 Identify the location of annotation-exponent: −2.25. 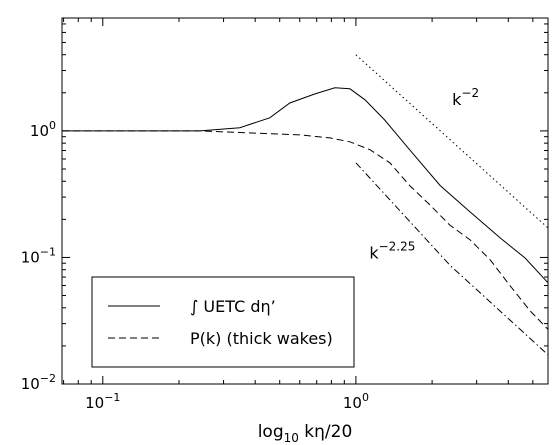
(397, 247).